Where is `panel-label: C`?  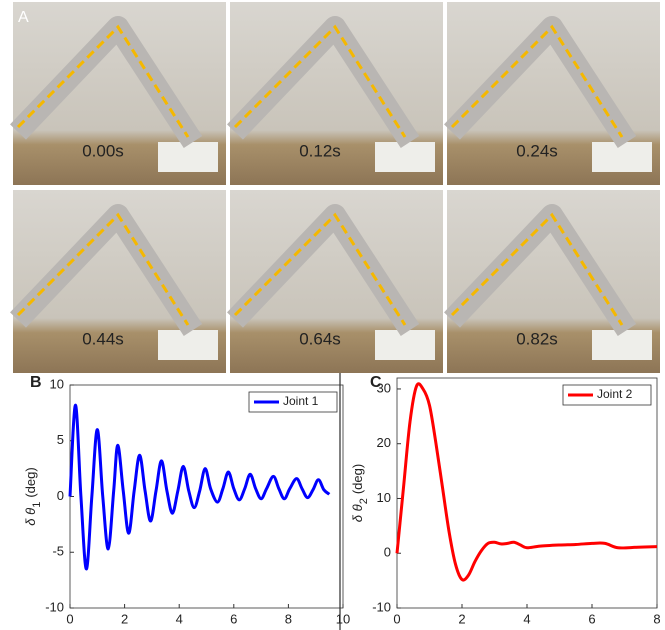
panel-label: C is located at coordinates (376, 382).